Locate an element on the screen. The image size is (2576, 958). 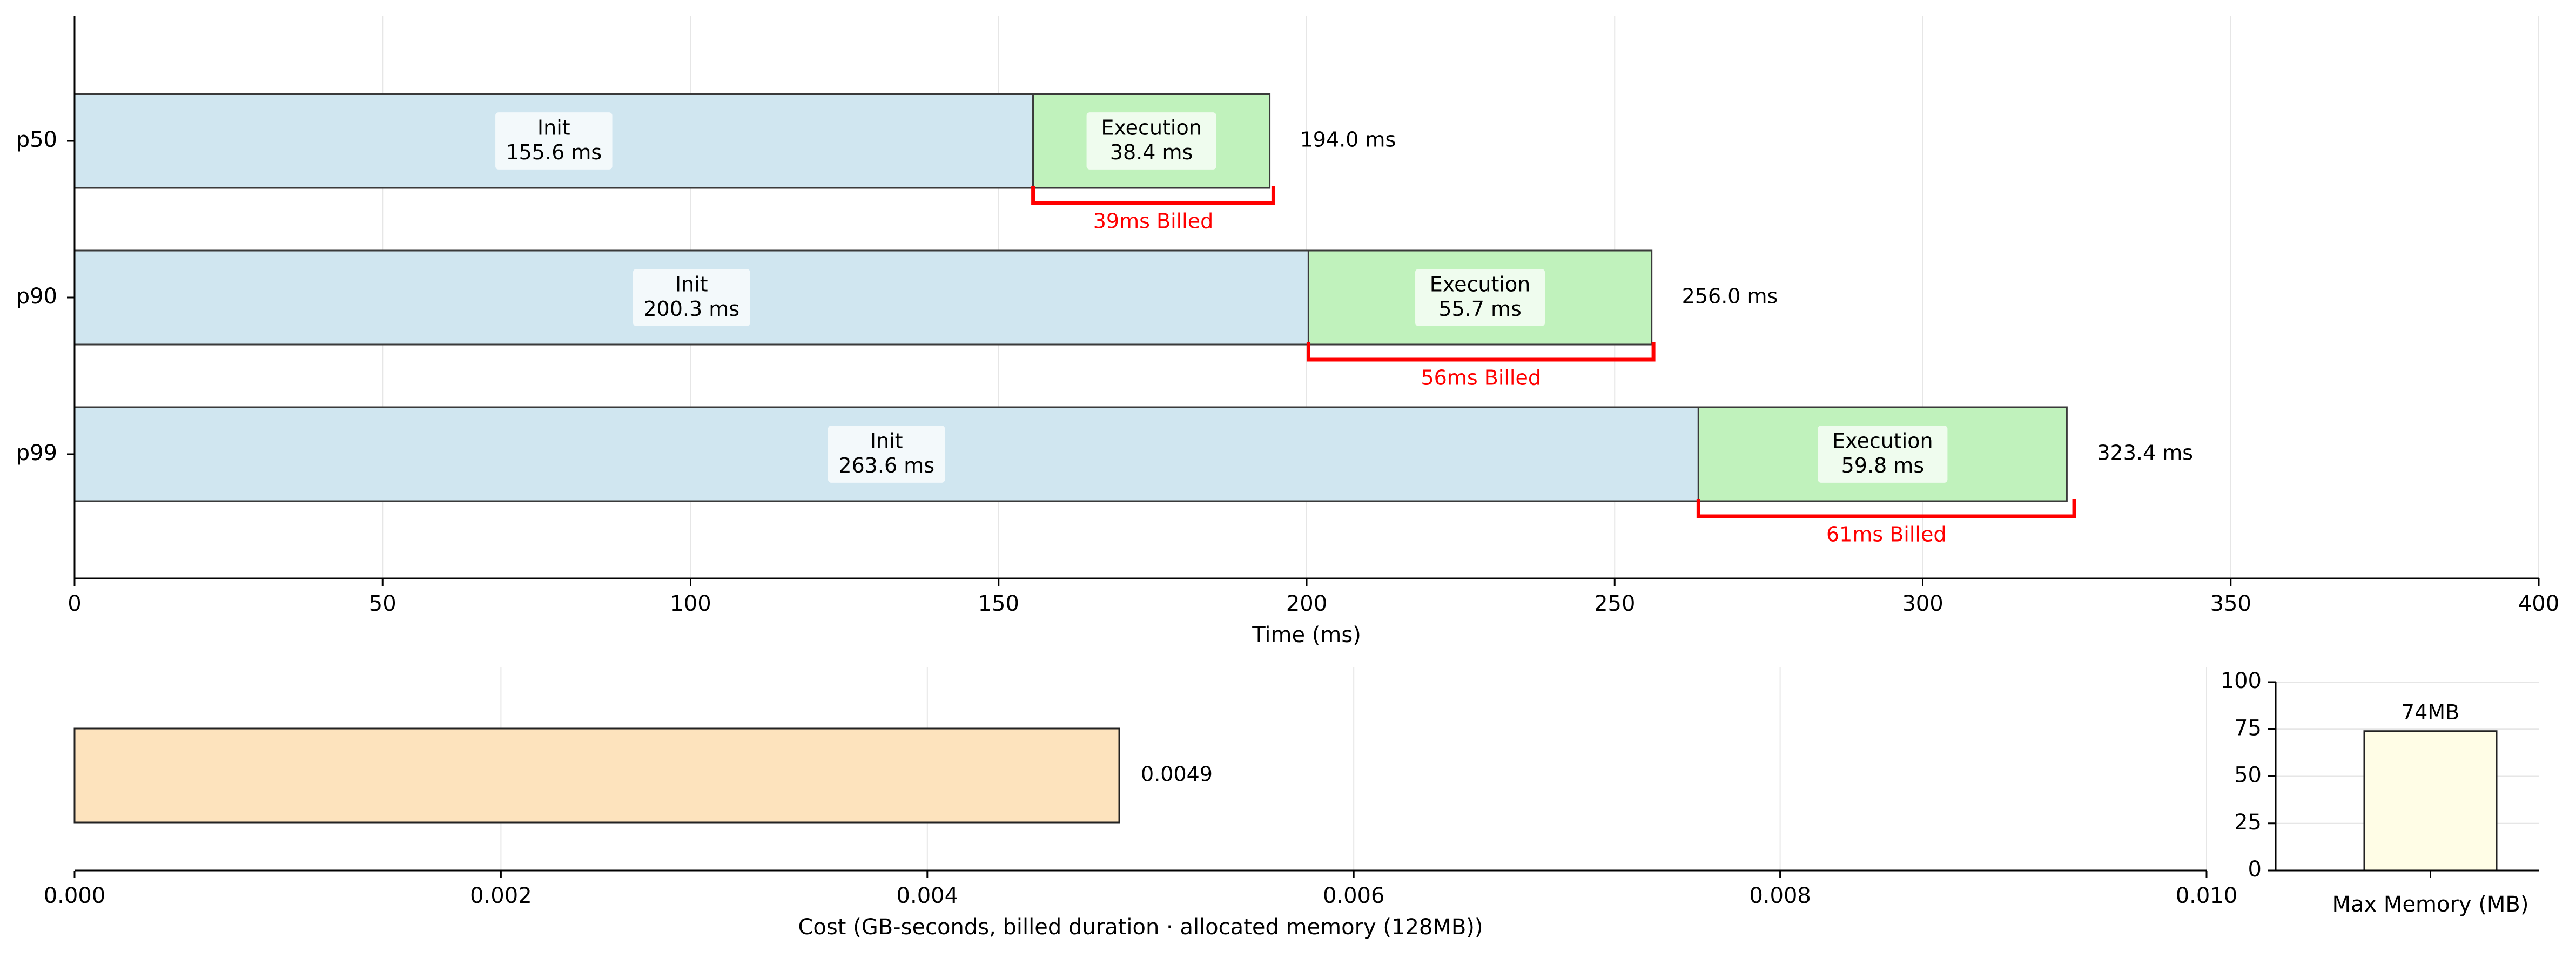
x-tick-label: 300 is located at coordinates (1922, 603).